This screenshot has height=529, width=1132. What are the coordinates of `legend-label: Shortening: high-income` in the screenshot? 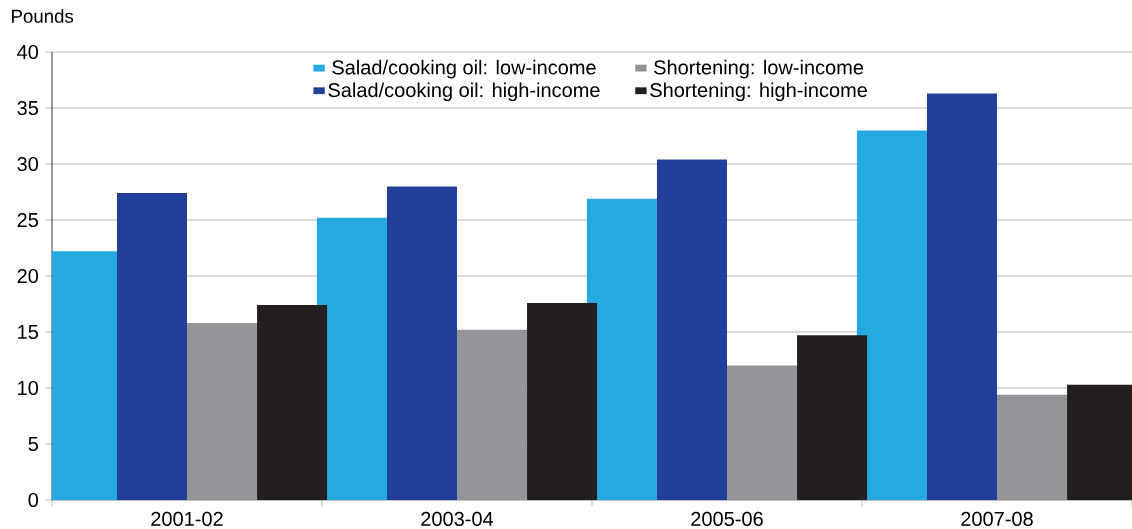 It's located at (758, 91).